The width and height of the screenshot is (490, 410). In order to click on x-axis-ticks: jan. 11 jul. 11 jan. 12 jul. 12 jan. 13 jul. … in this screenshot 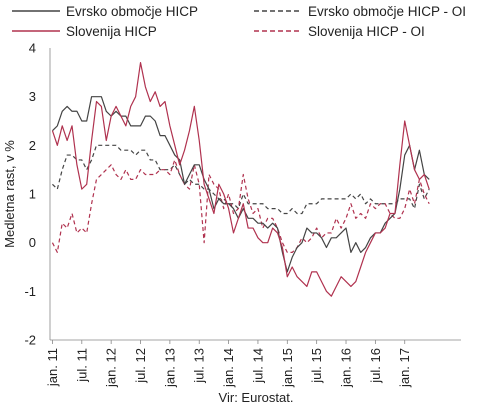, I will do `click(228, 364)`.